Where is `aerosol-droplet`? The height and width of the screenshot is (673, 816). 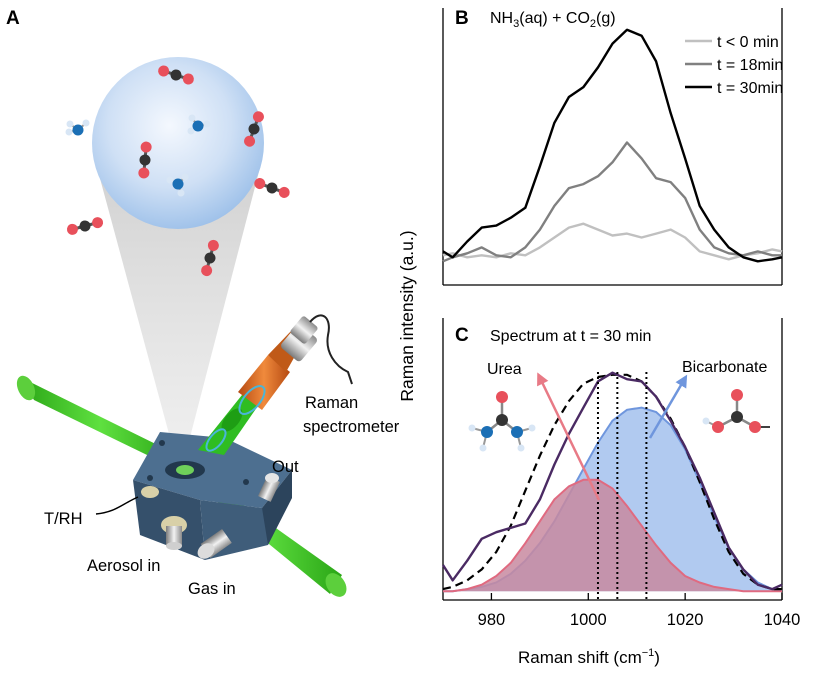
aerosol-droplet is located at coordinates (178, 143).